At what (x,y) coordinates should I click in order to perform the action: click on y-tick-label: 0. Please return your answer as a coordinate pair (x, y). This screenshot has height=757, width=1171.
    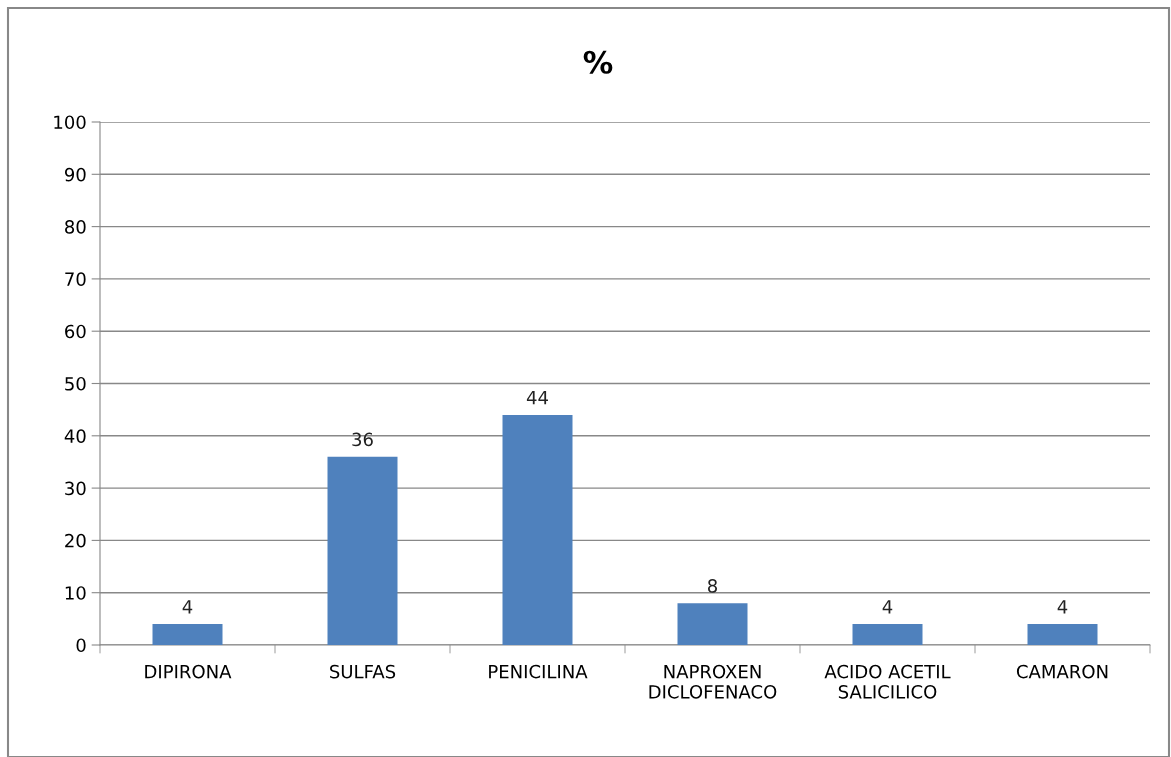
    Looking at the image, I should click on (81, 645).